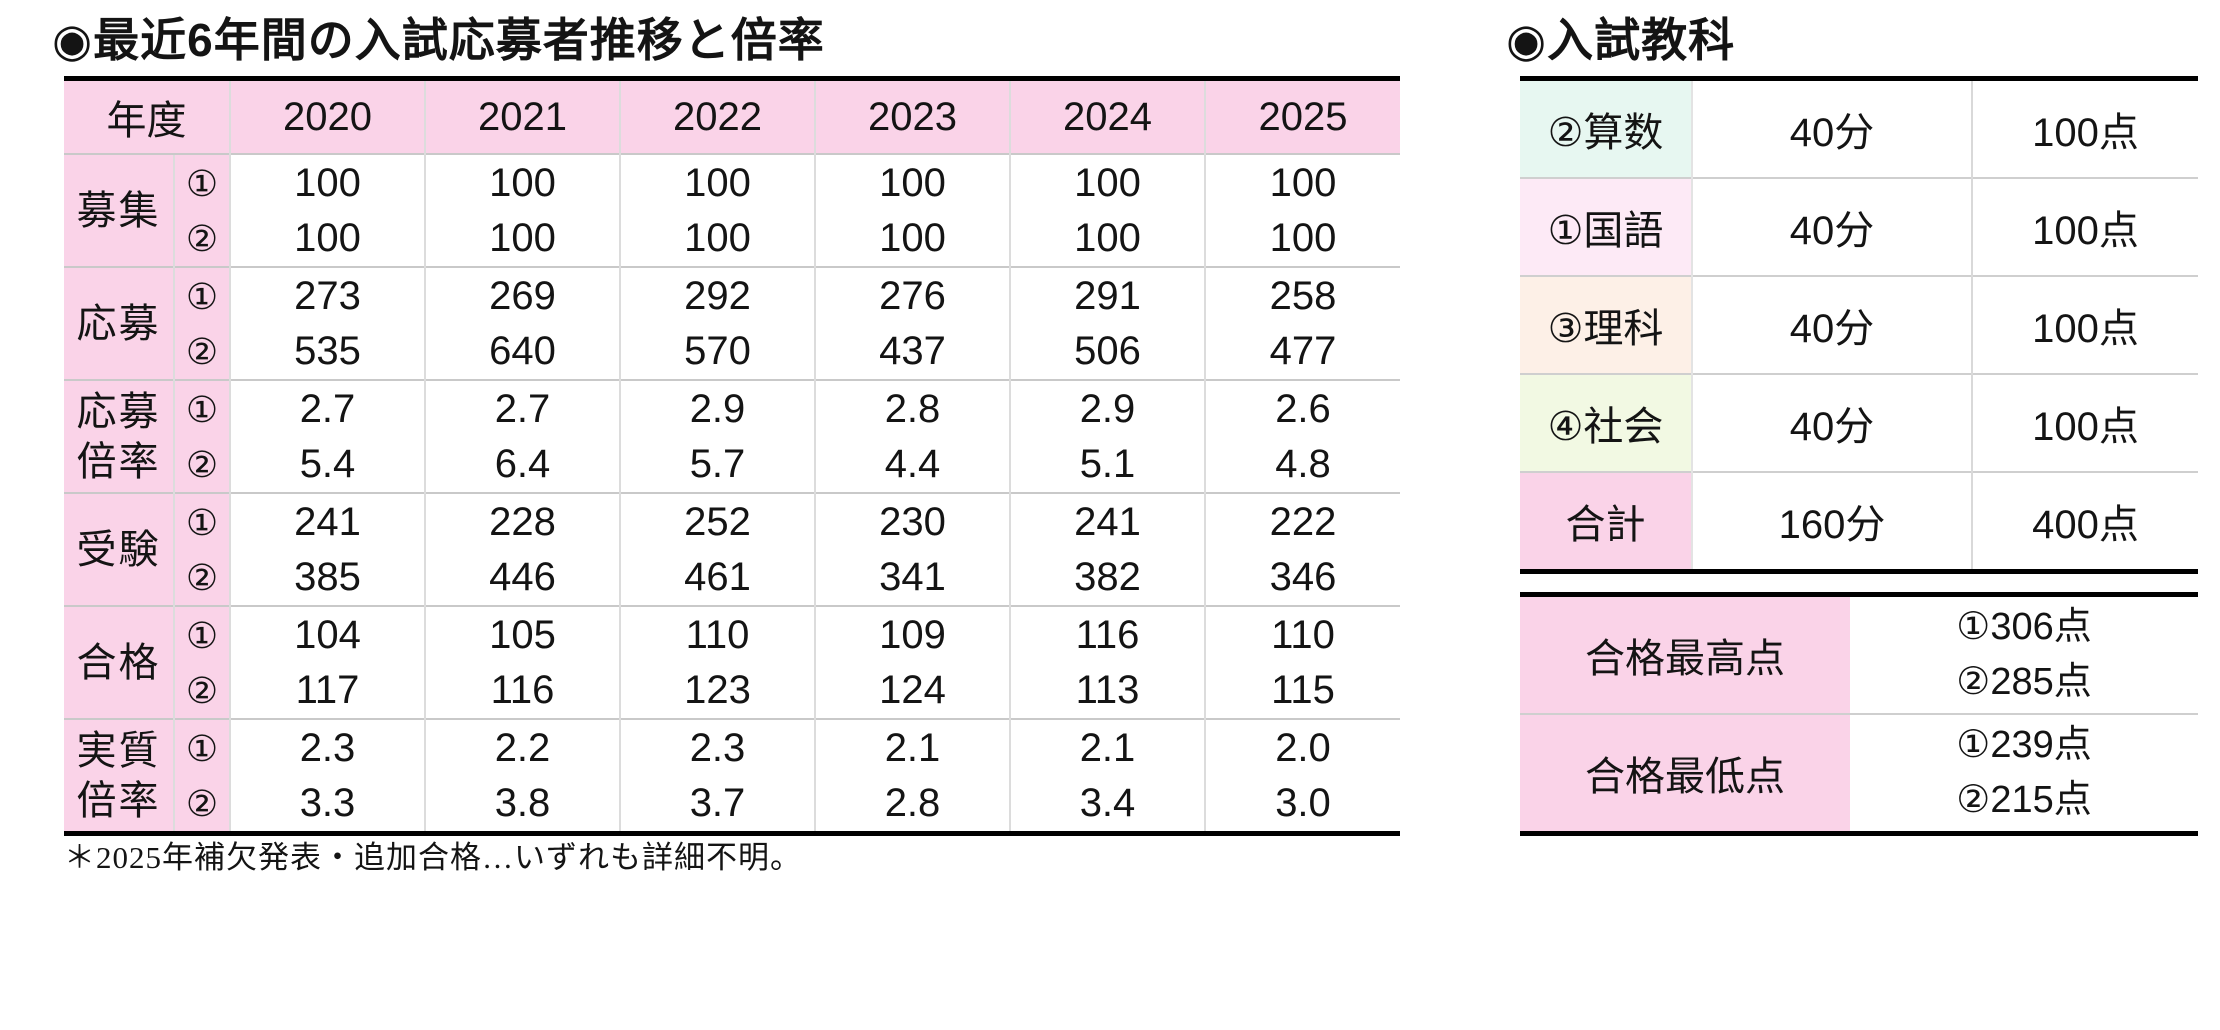 The width and height of the screenshot is (2220, 1030). Describe the element at coordinates (1303, 521) in the screenshot. I see `value-line: 222` at that location.